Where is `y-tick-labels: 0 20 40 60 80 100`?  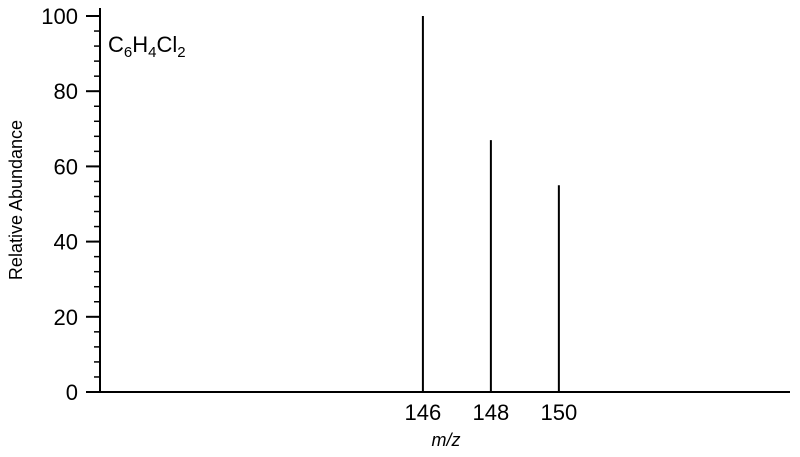 y-tick-labels: 0 20 40 60 80 100 is located at coordinates (59, 204).